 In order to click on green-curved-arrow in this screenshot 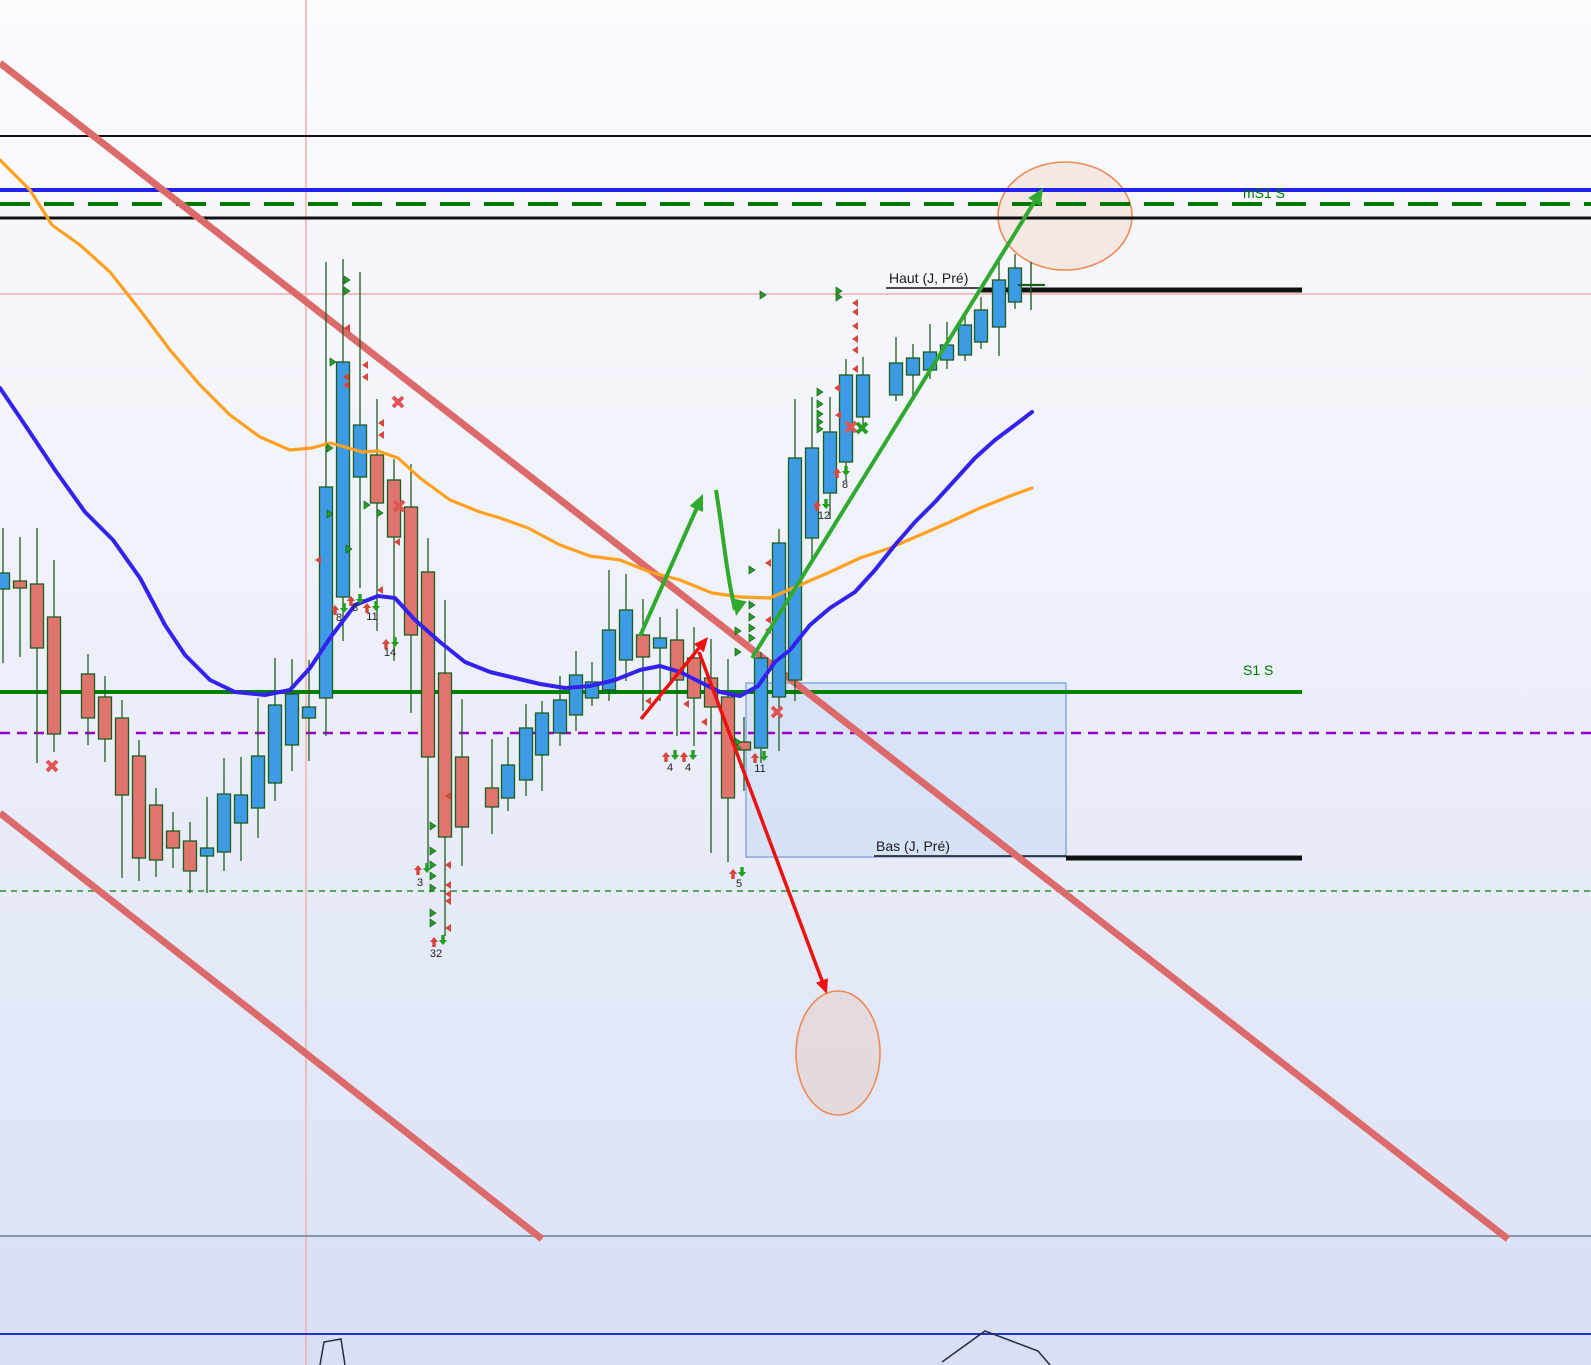, I will do `click(730, 552)`.